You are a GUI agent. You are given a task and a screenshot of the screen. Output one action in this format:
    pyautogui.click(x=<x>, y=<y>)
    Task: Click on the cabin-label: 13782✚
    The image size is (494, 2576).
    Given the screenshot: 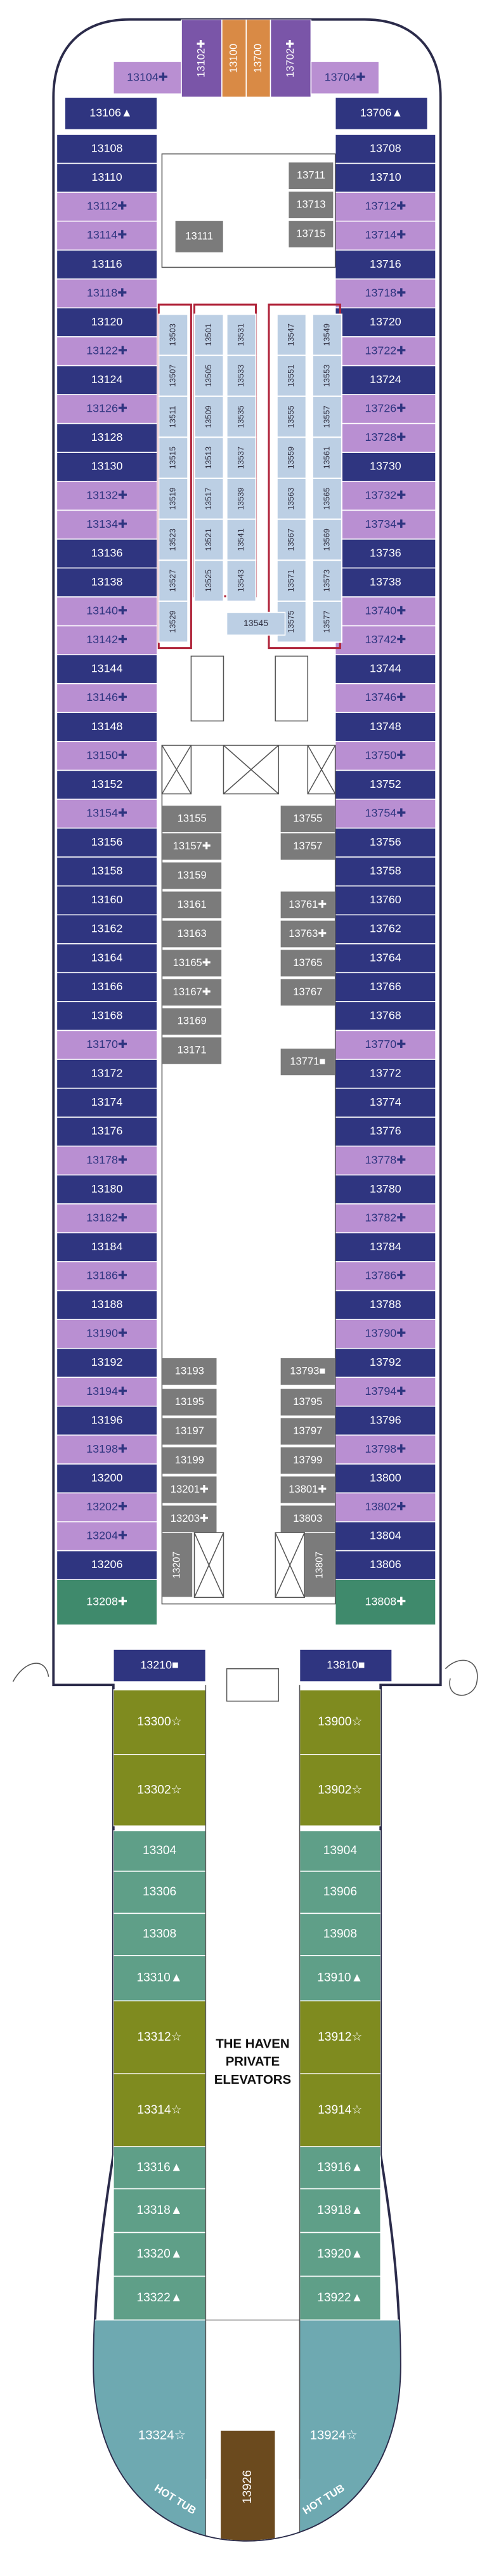 What is the action you would take?
    pyautogui.click(x=385, y=1218)
    